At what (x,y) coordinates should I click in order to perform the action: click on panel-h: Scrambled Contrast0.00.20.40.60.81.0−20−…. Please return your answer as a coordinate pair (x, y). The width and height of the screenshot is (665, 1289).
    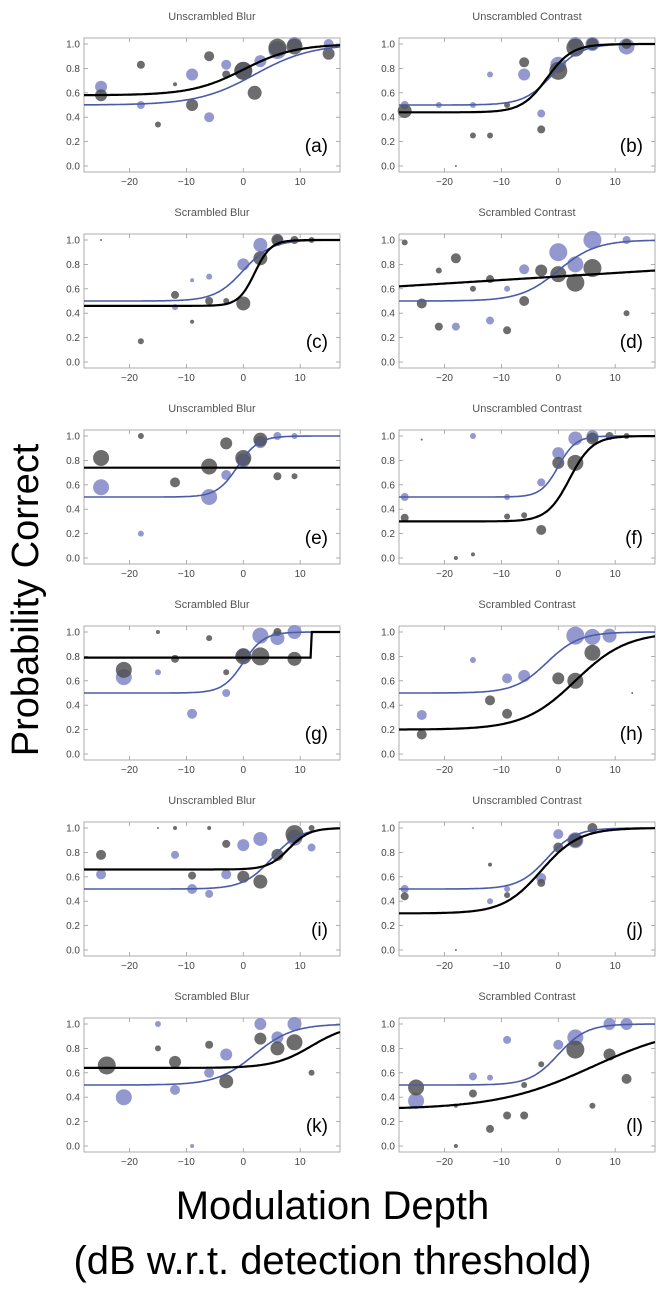
    Looking at the image, I should click on (518, 687).